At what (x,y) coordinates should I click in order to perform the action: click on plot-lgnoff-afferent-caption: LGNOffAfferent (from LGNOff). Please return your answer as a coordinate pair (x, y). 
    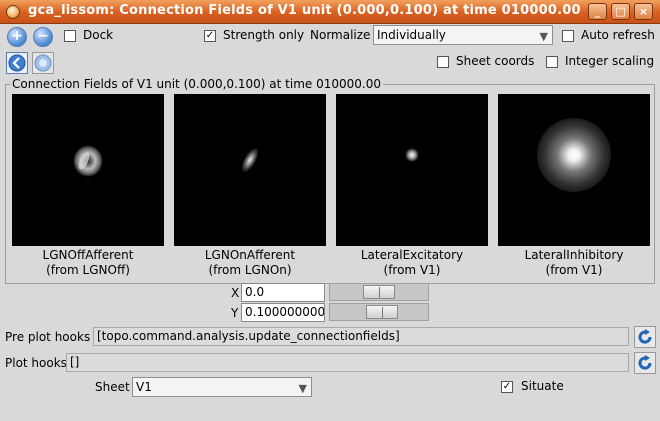
    Looking at the image, I should click on (88, 263).